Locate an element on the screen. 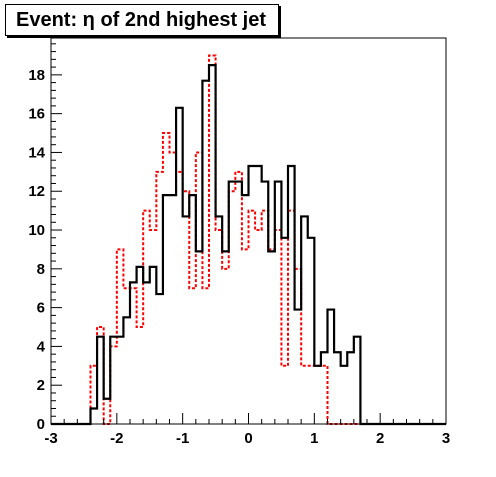  x-tick-label: 2 is located at coordinates (380, 438).